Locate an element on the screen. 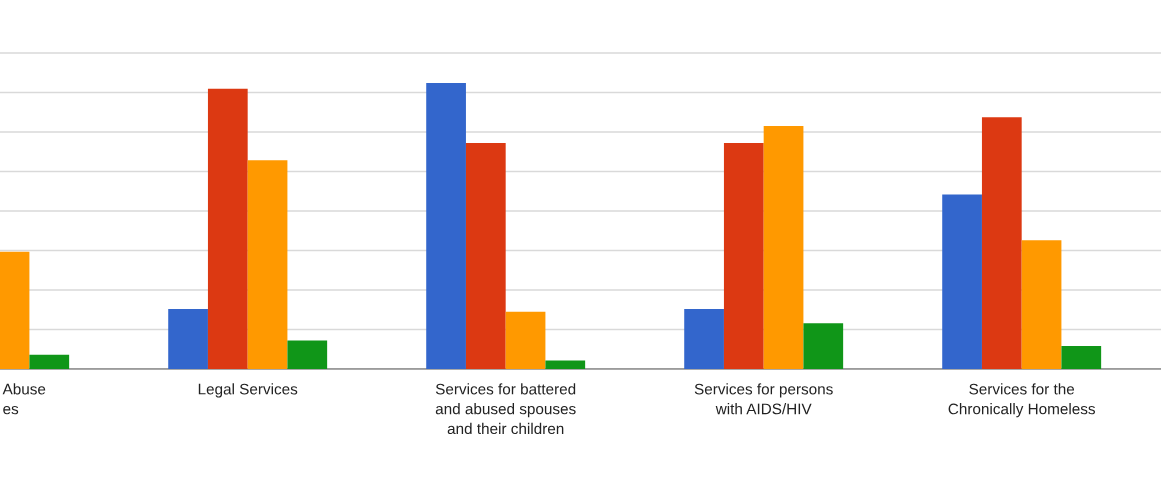  x-tick-label: Services for the Chronically Homeless is located at coordinates (1021, 400).